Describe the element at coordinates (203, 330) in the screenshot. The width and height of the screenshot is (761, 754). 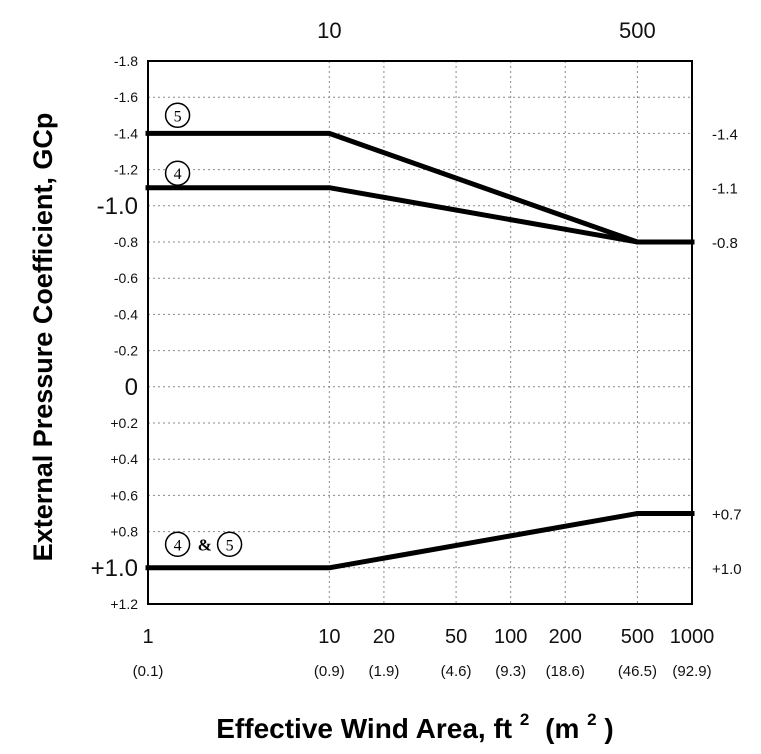
I see `zone-labels: 544 & 5` at that location.